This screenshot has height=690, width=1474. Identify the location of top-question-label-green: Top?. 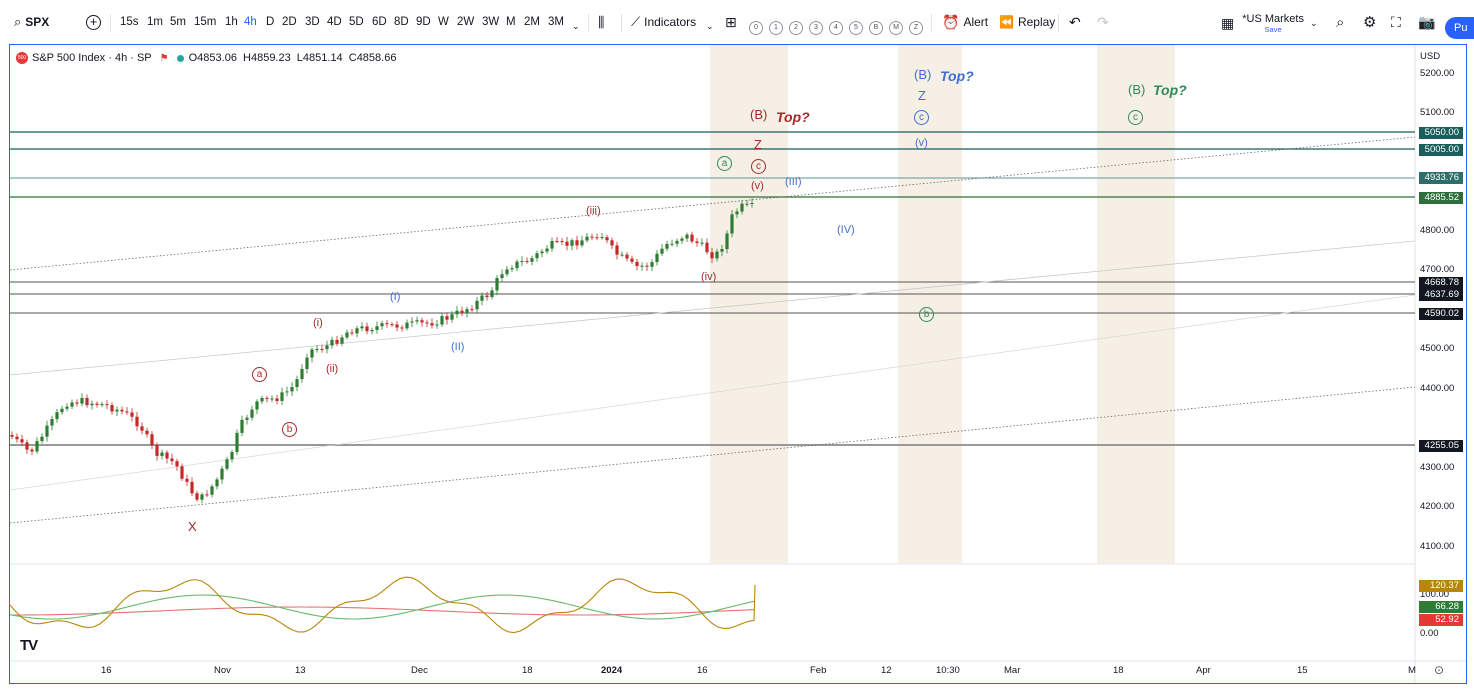
(1170, 90).